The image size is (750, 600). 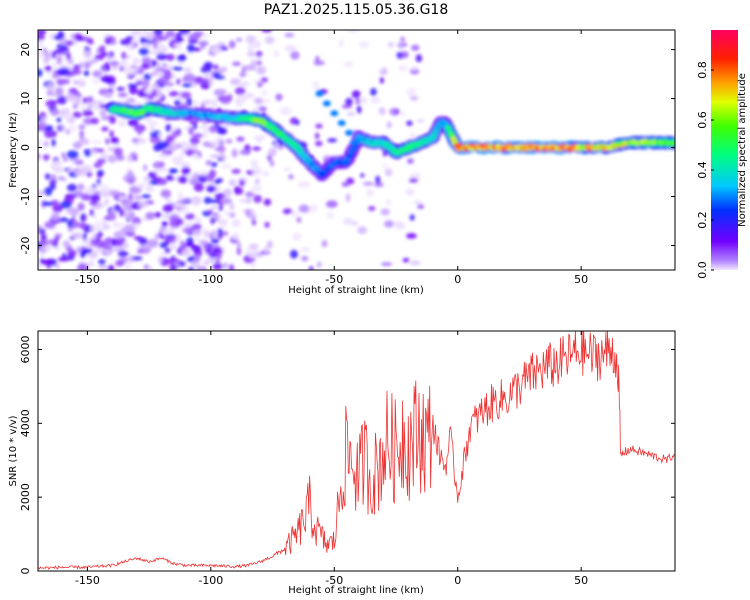 What do you see at coordinates (25, 423) in the screenshot?
I see `y-tick-label: 4000` at bounding box center [25, 423].